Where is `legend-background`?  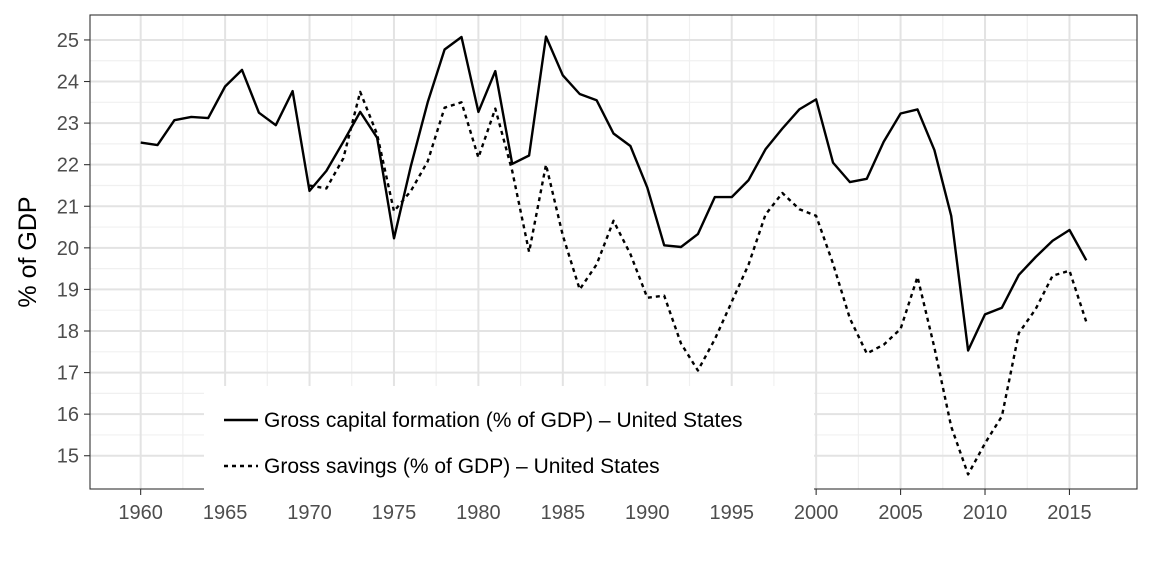
legend-background is located at coordinates (509, 441).